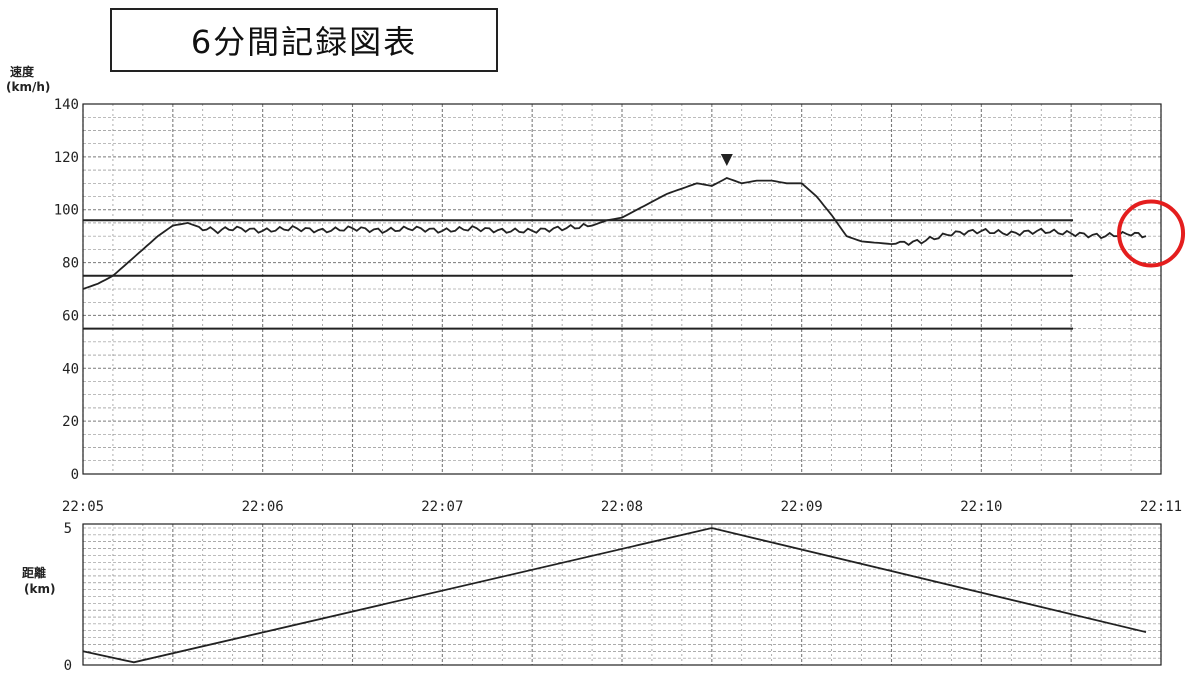  I want to click on annotations, so click(953, 211).